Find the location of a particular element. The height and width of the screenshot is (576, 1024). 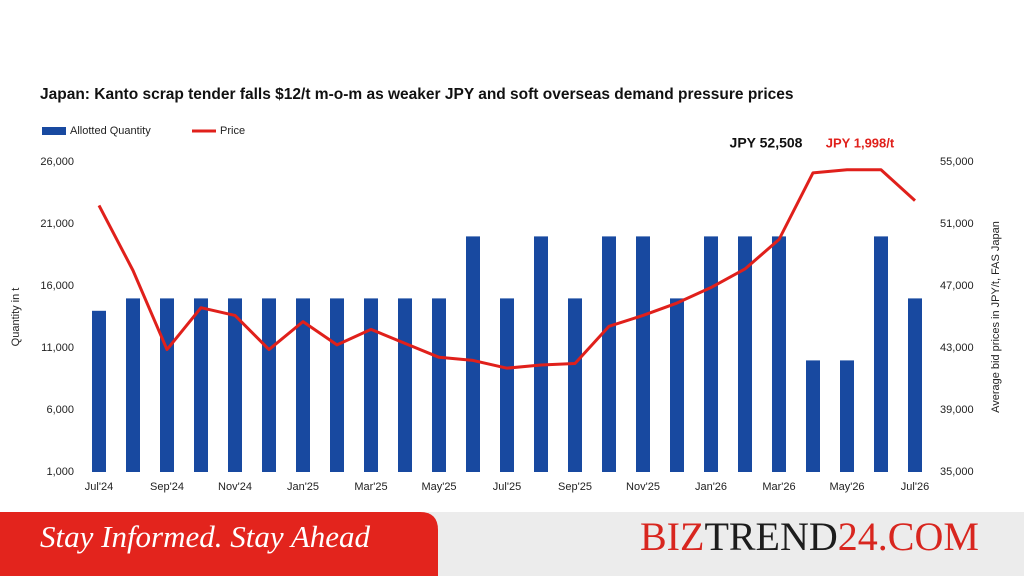

x-tick-label: Jan'25 is located at coordinates (303, 487).